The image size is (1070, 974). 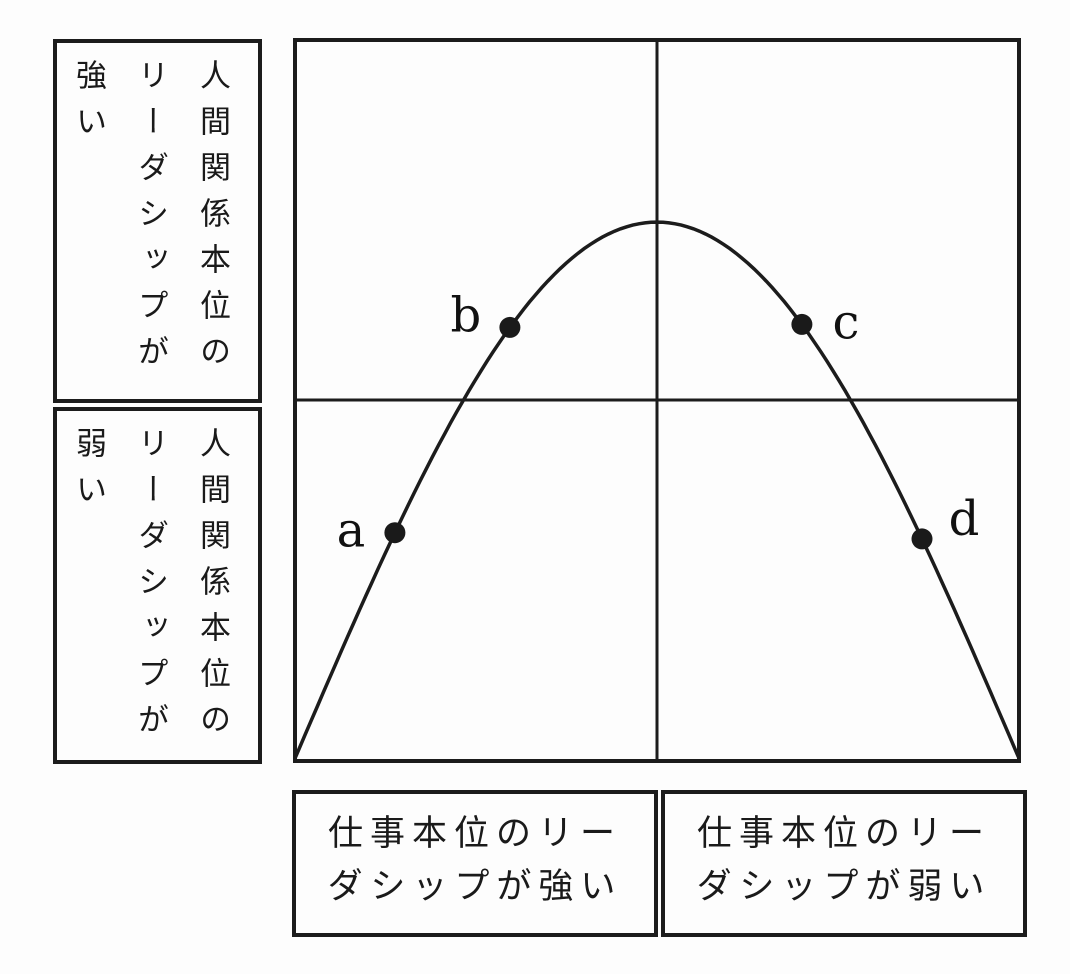 What do you see at coordinates (466, 315) in the screenshot?
I see `curve-point-label-b: b` at bounding box center [466, 315].